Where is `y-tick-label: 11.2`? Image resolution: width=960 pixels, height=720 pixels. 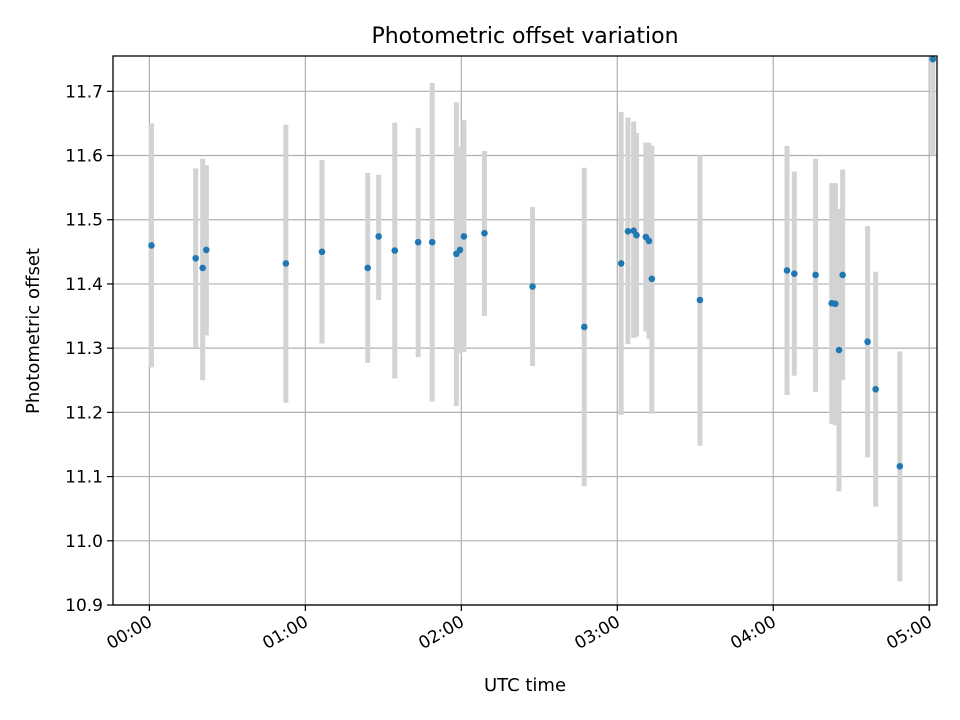
y-tick-label: 11.2 is located at coordinates (84, 413).